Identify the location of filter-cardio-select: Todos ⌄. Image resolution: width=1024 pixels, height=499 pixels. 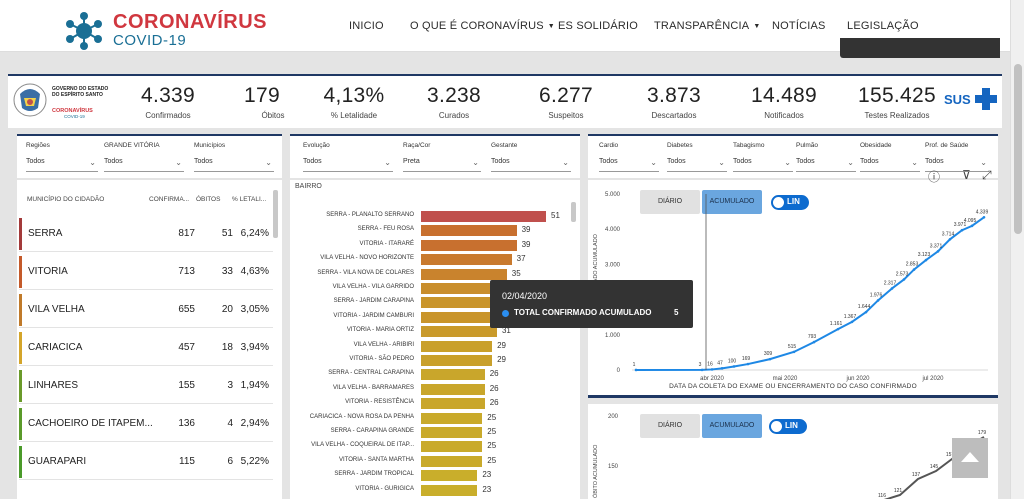
(629, 165).